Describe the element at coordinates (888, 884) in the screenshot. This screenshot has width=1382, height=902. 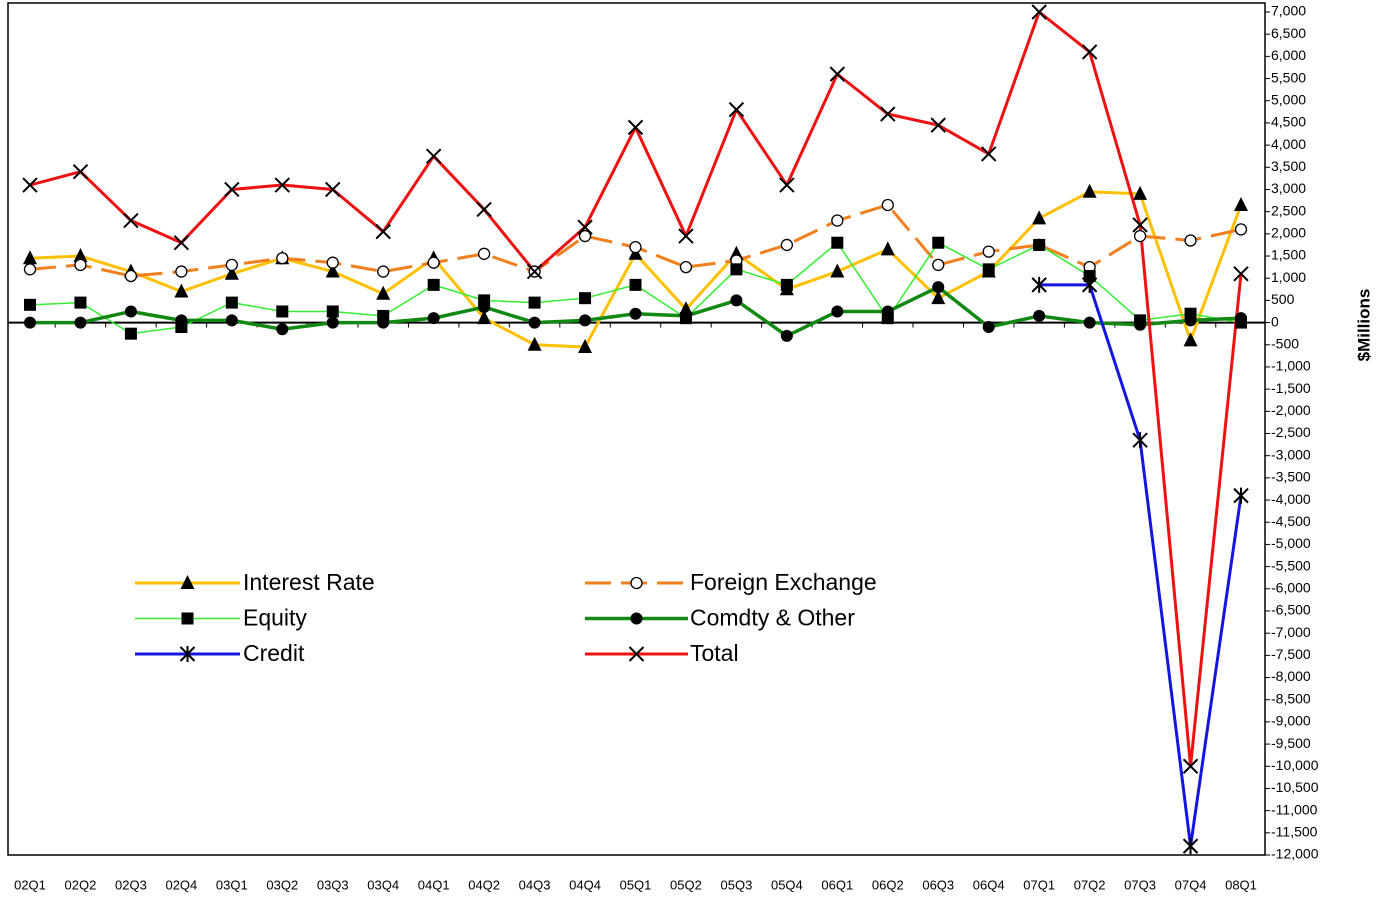
I see `x-tick-label: 06Q2` at that location.